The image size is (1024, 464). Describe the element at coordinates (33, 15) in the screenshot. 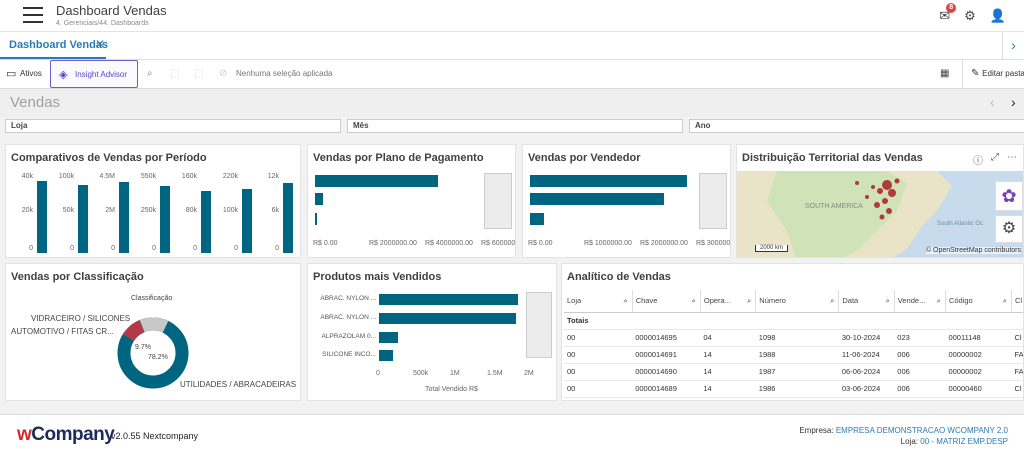

I see `menu-icon` at that location.